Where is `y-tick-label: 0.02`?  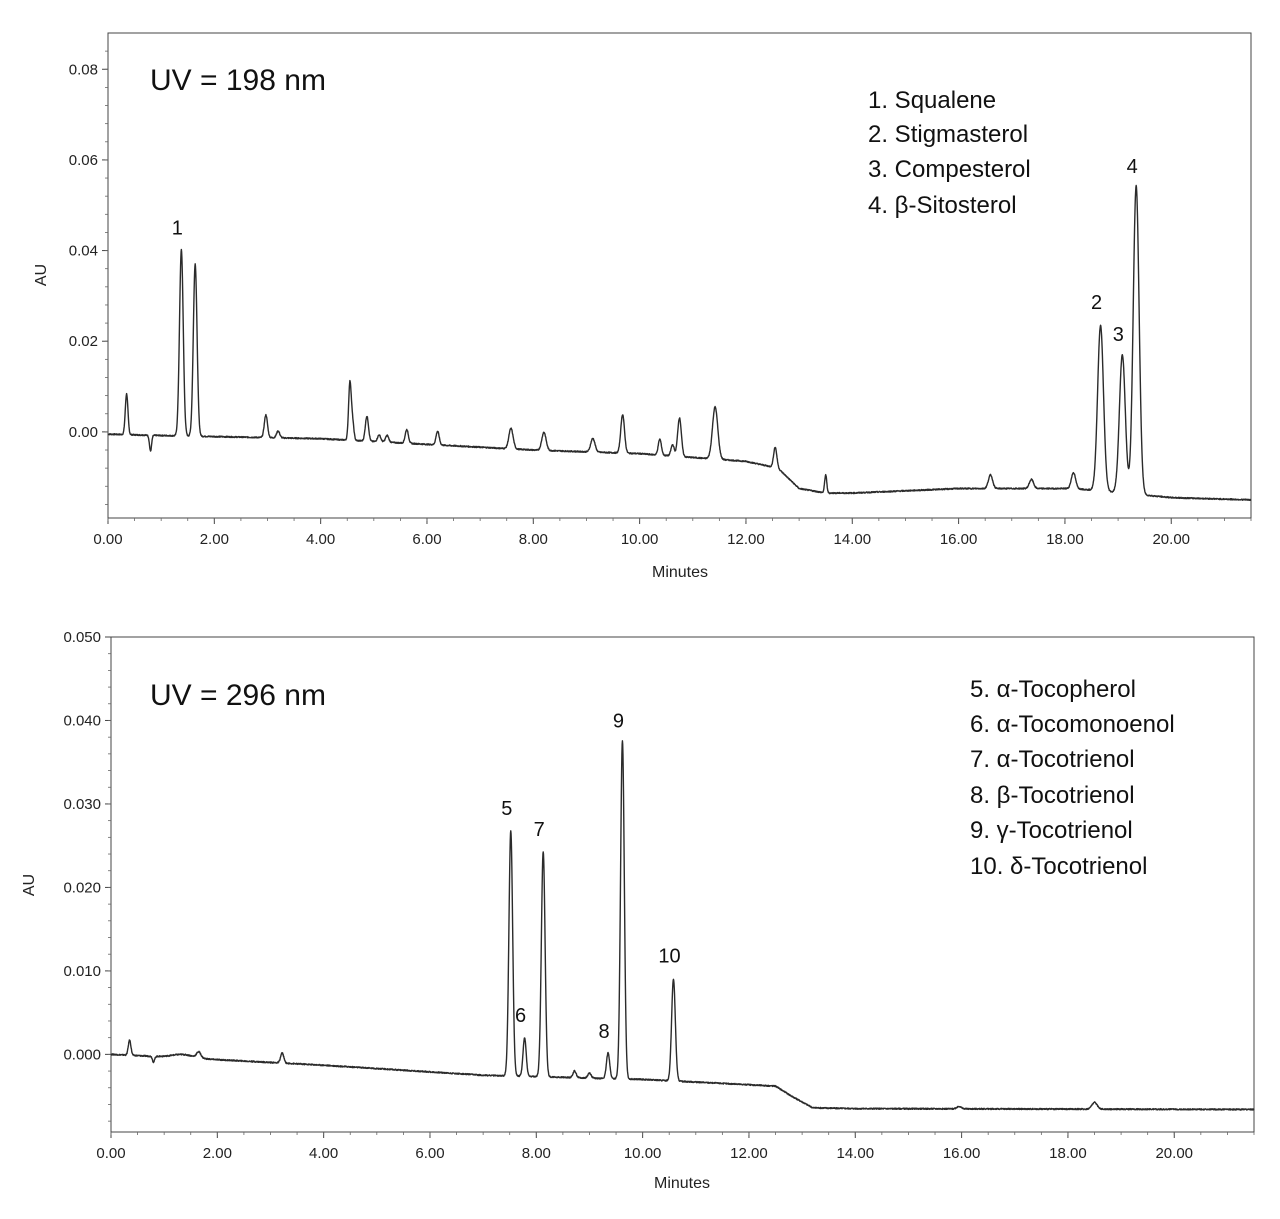
y-tick-label: 0.02 is located at coordinates (83, 341).